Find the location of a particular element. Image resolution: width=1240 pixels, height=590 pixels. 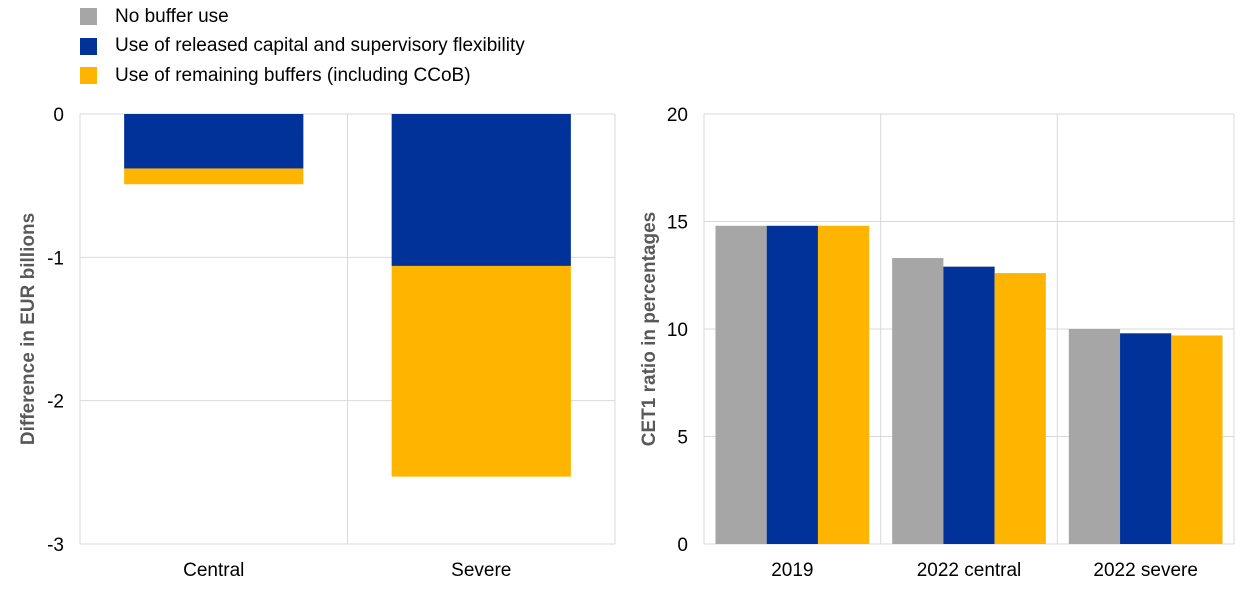

legend-label: No buffer use is located at coordinates (172, 16).